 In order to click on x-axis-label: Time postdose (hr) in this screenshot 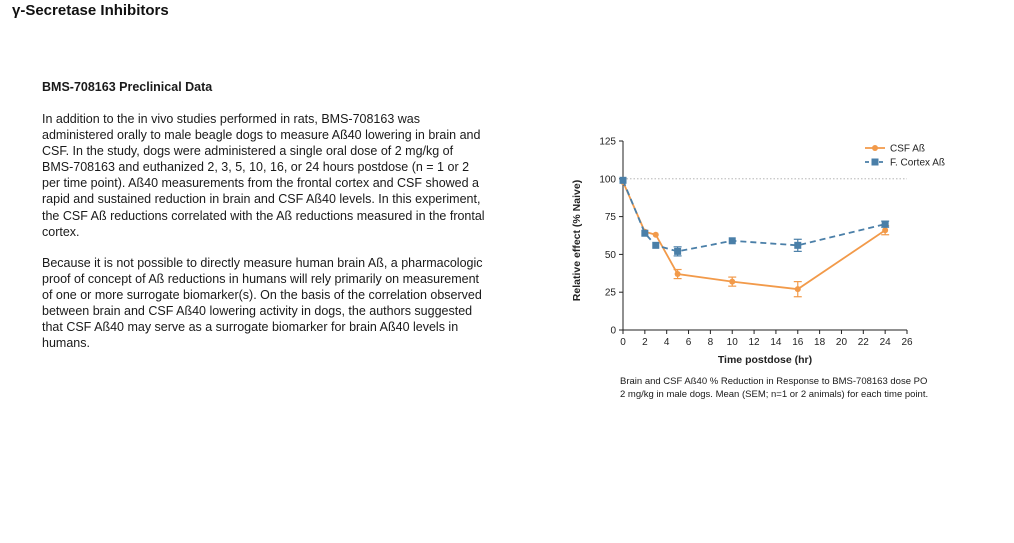, I will do `click(765, 360)`.